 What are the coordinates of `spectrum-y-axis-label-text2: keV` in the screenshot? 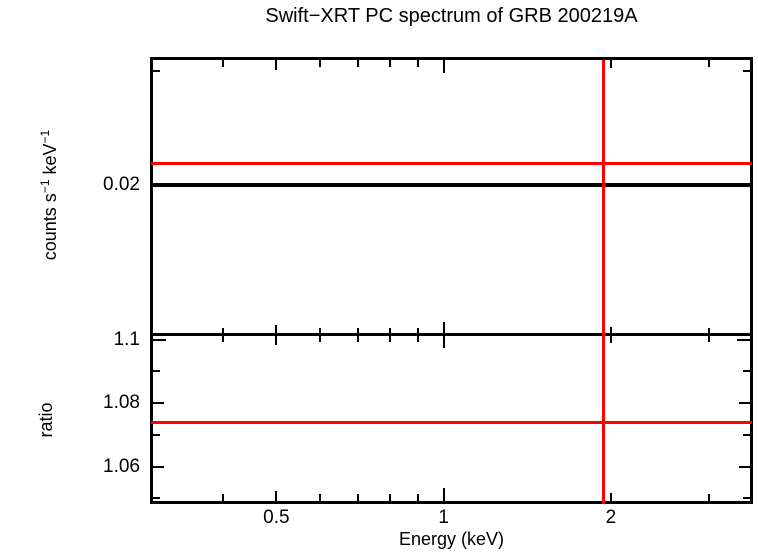 It's located at (50, 161).